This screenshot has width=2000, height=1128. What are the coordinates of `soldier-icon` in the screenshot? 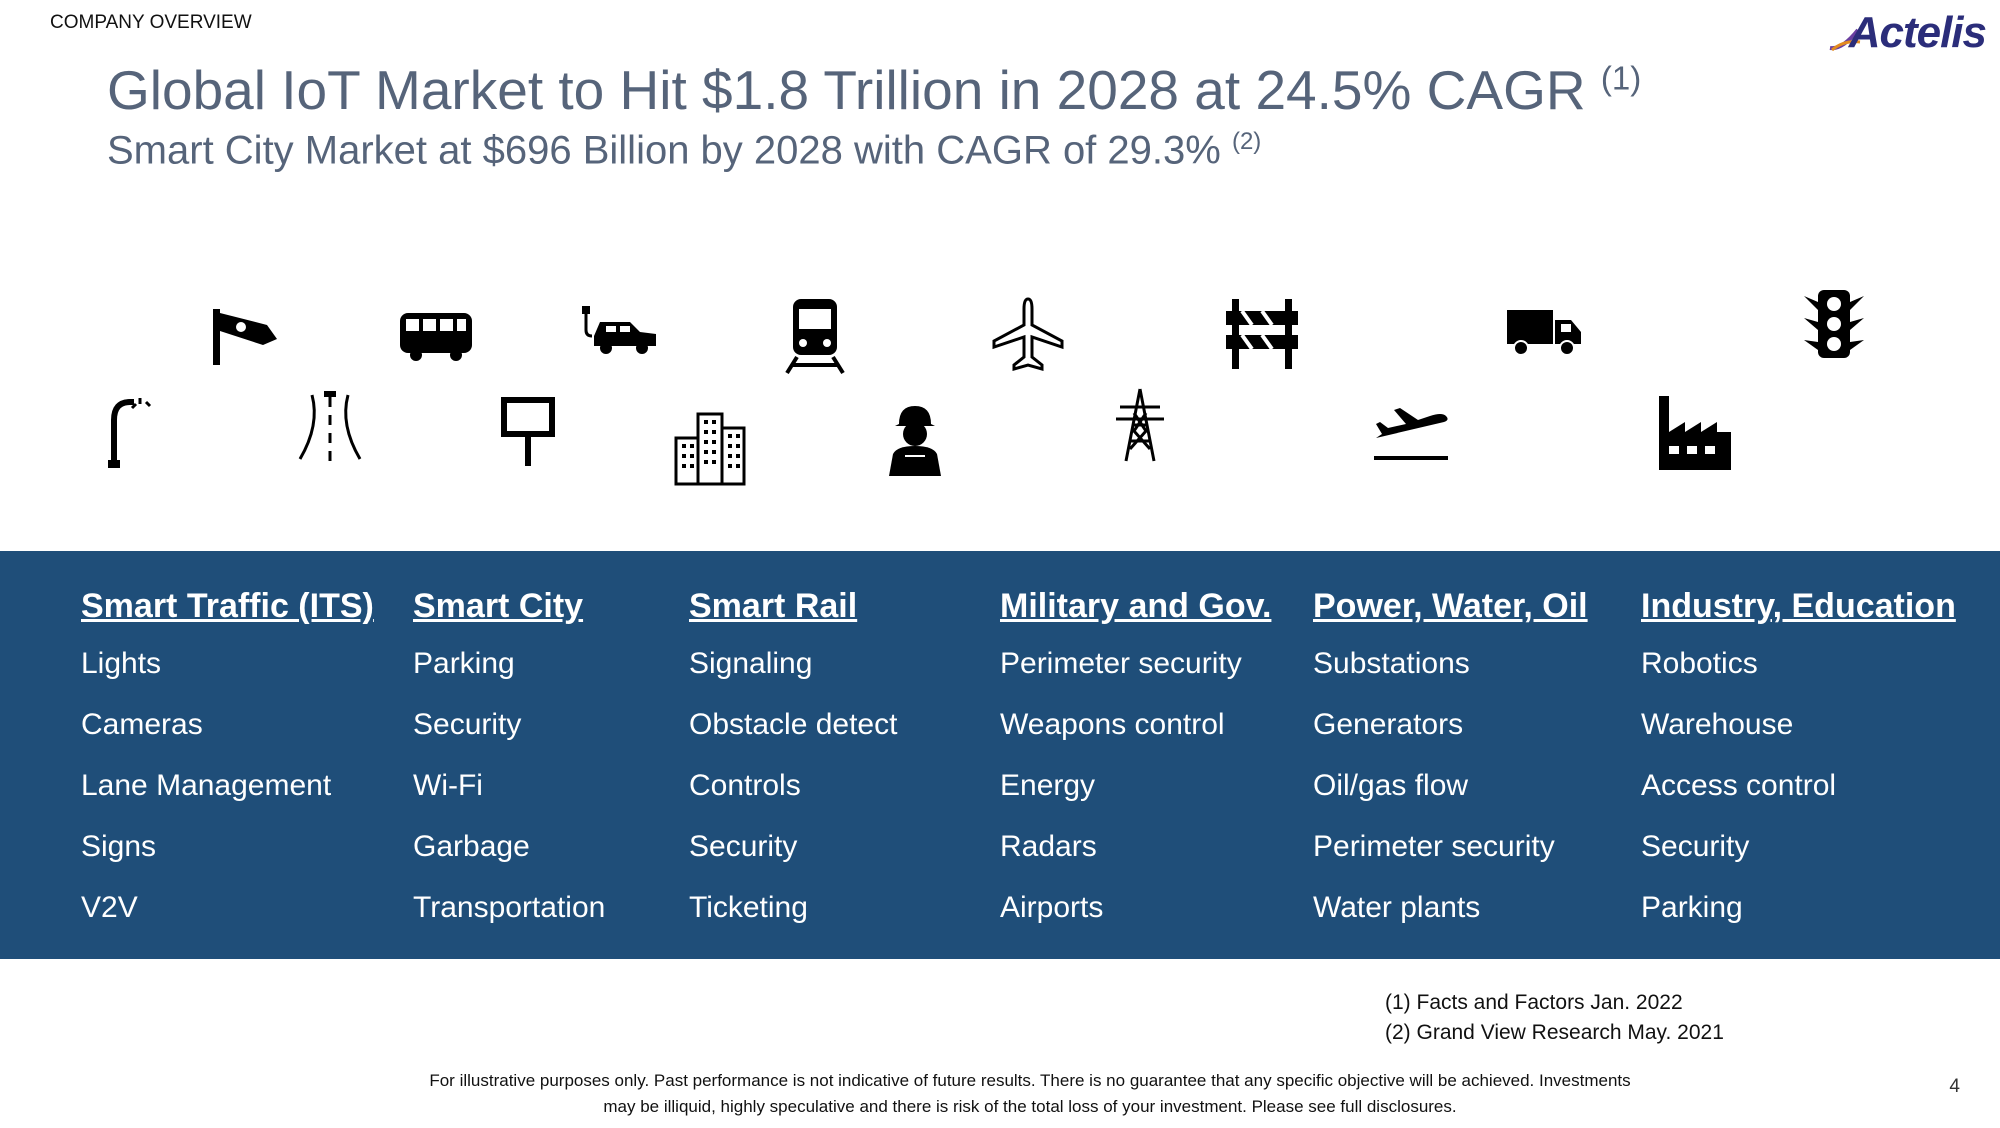 It's located at (915, 440).